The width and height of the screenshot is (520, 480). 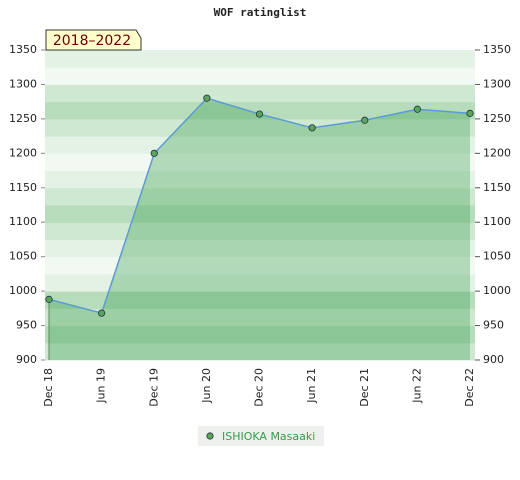 I want to click on annotation: 2018–2022, so click(x=92, y=41).